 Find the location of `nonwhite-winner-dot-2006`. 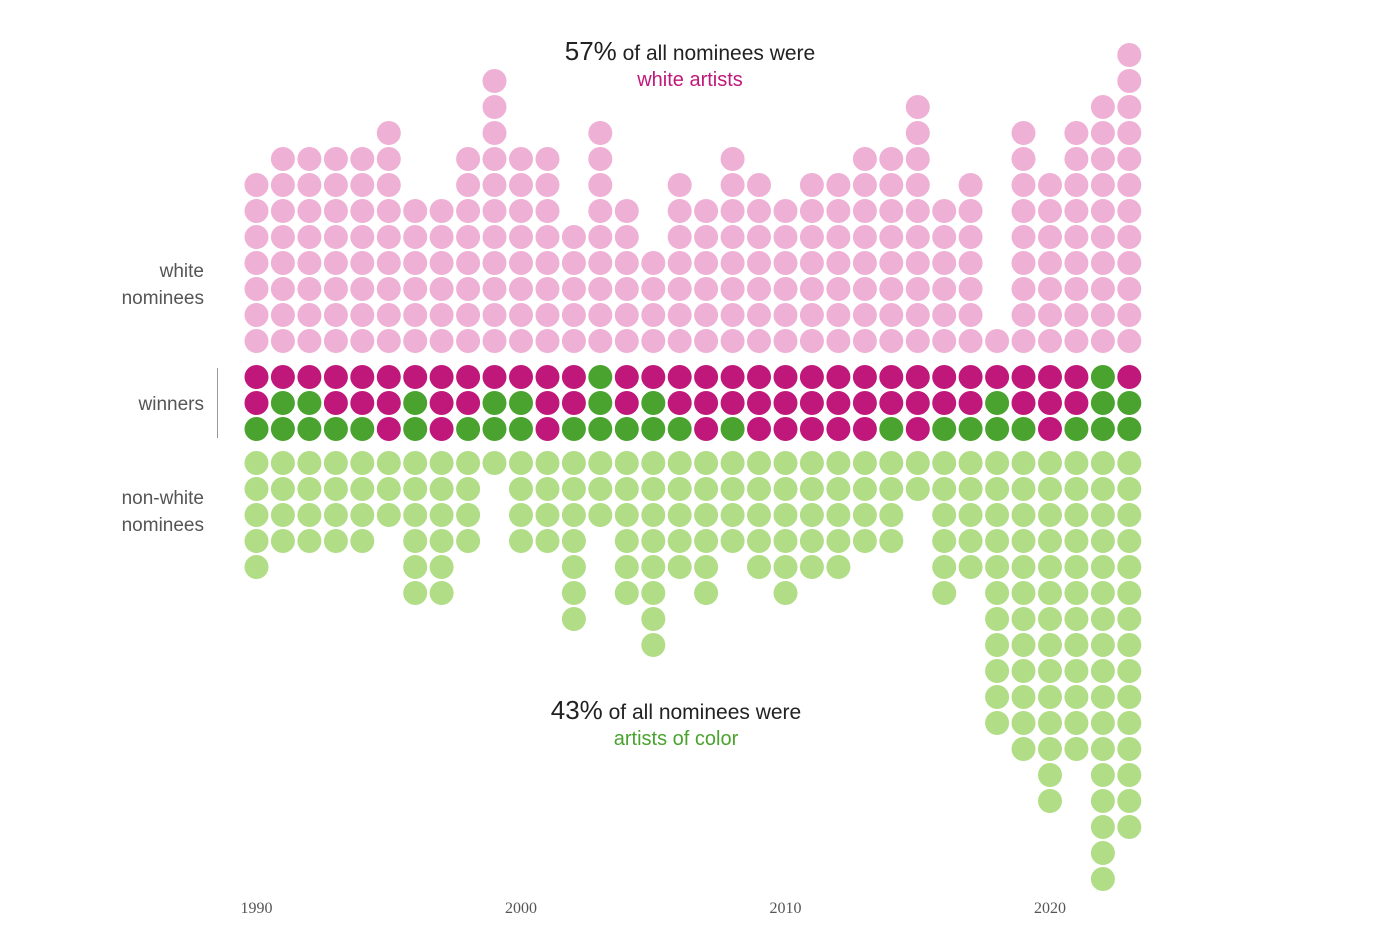

nonwhite-winner-dot-2006 is located at coordinates (679, 429).